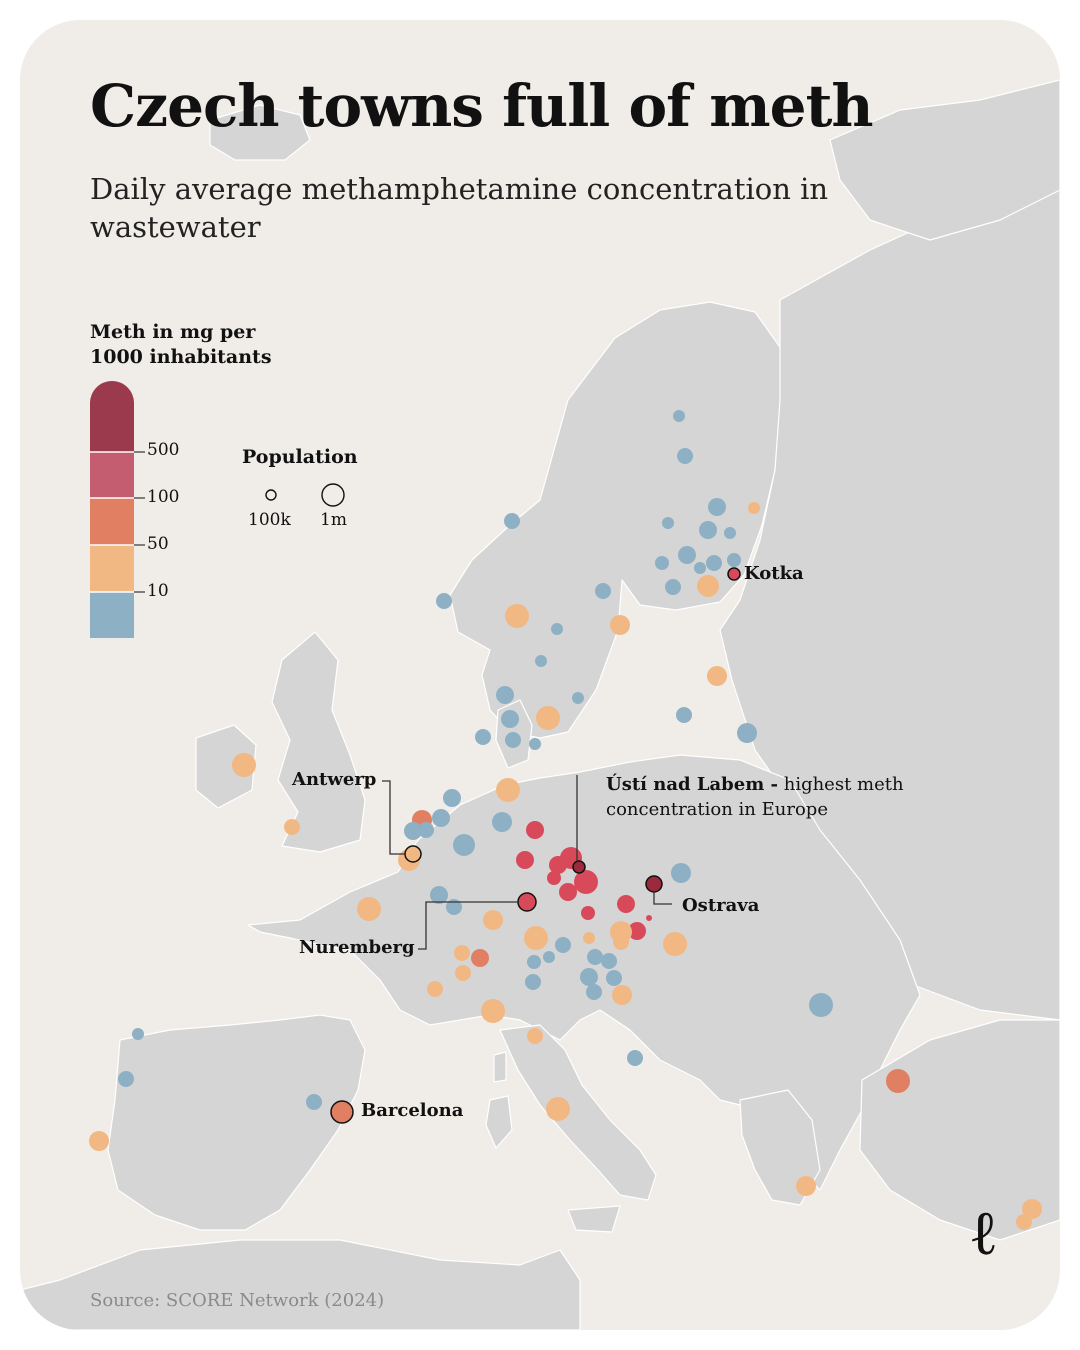  What do you see at coordinates (333, 495) in the screenshot?
I see `pop-legend-large` at bounding box center [333, 495].